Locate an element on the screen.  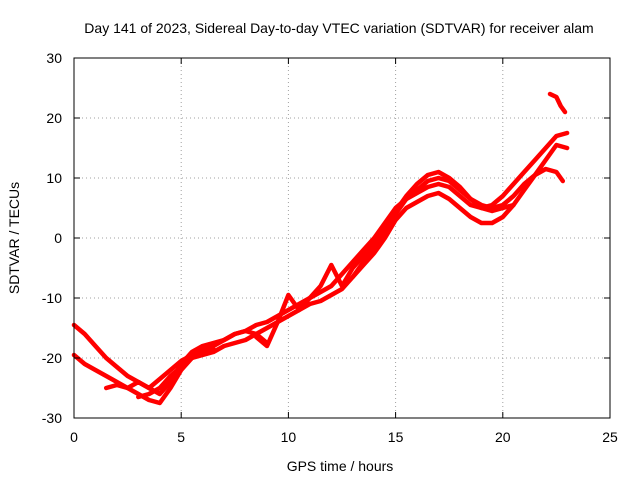
x-tick-label-3: 15 is located at coordinates (396, 437).